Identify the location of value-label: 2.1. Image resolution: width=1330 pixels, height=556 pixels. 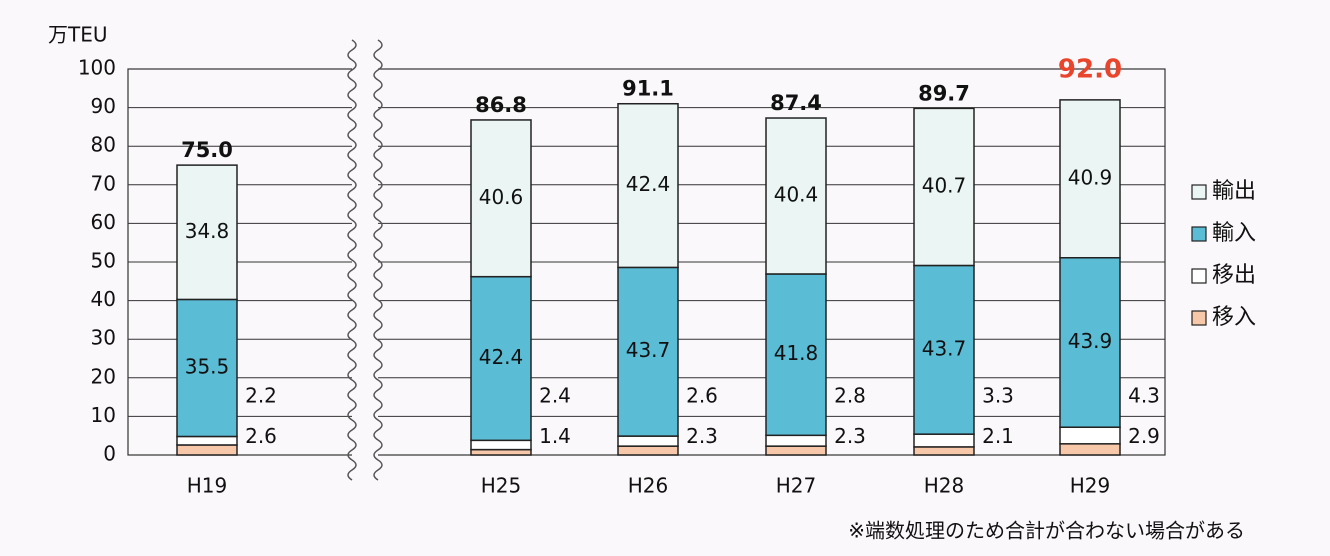
(998, 436).